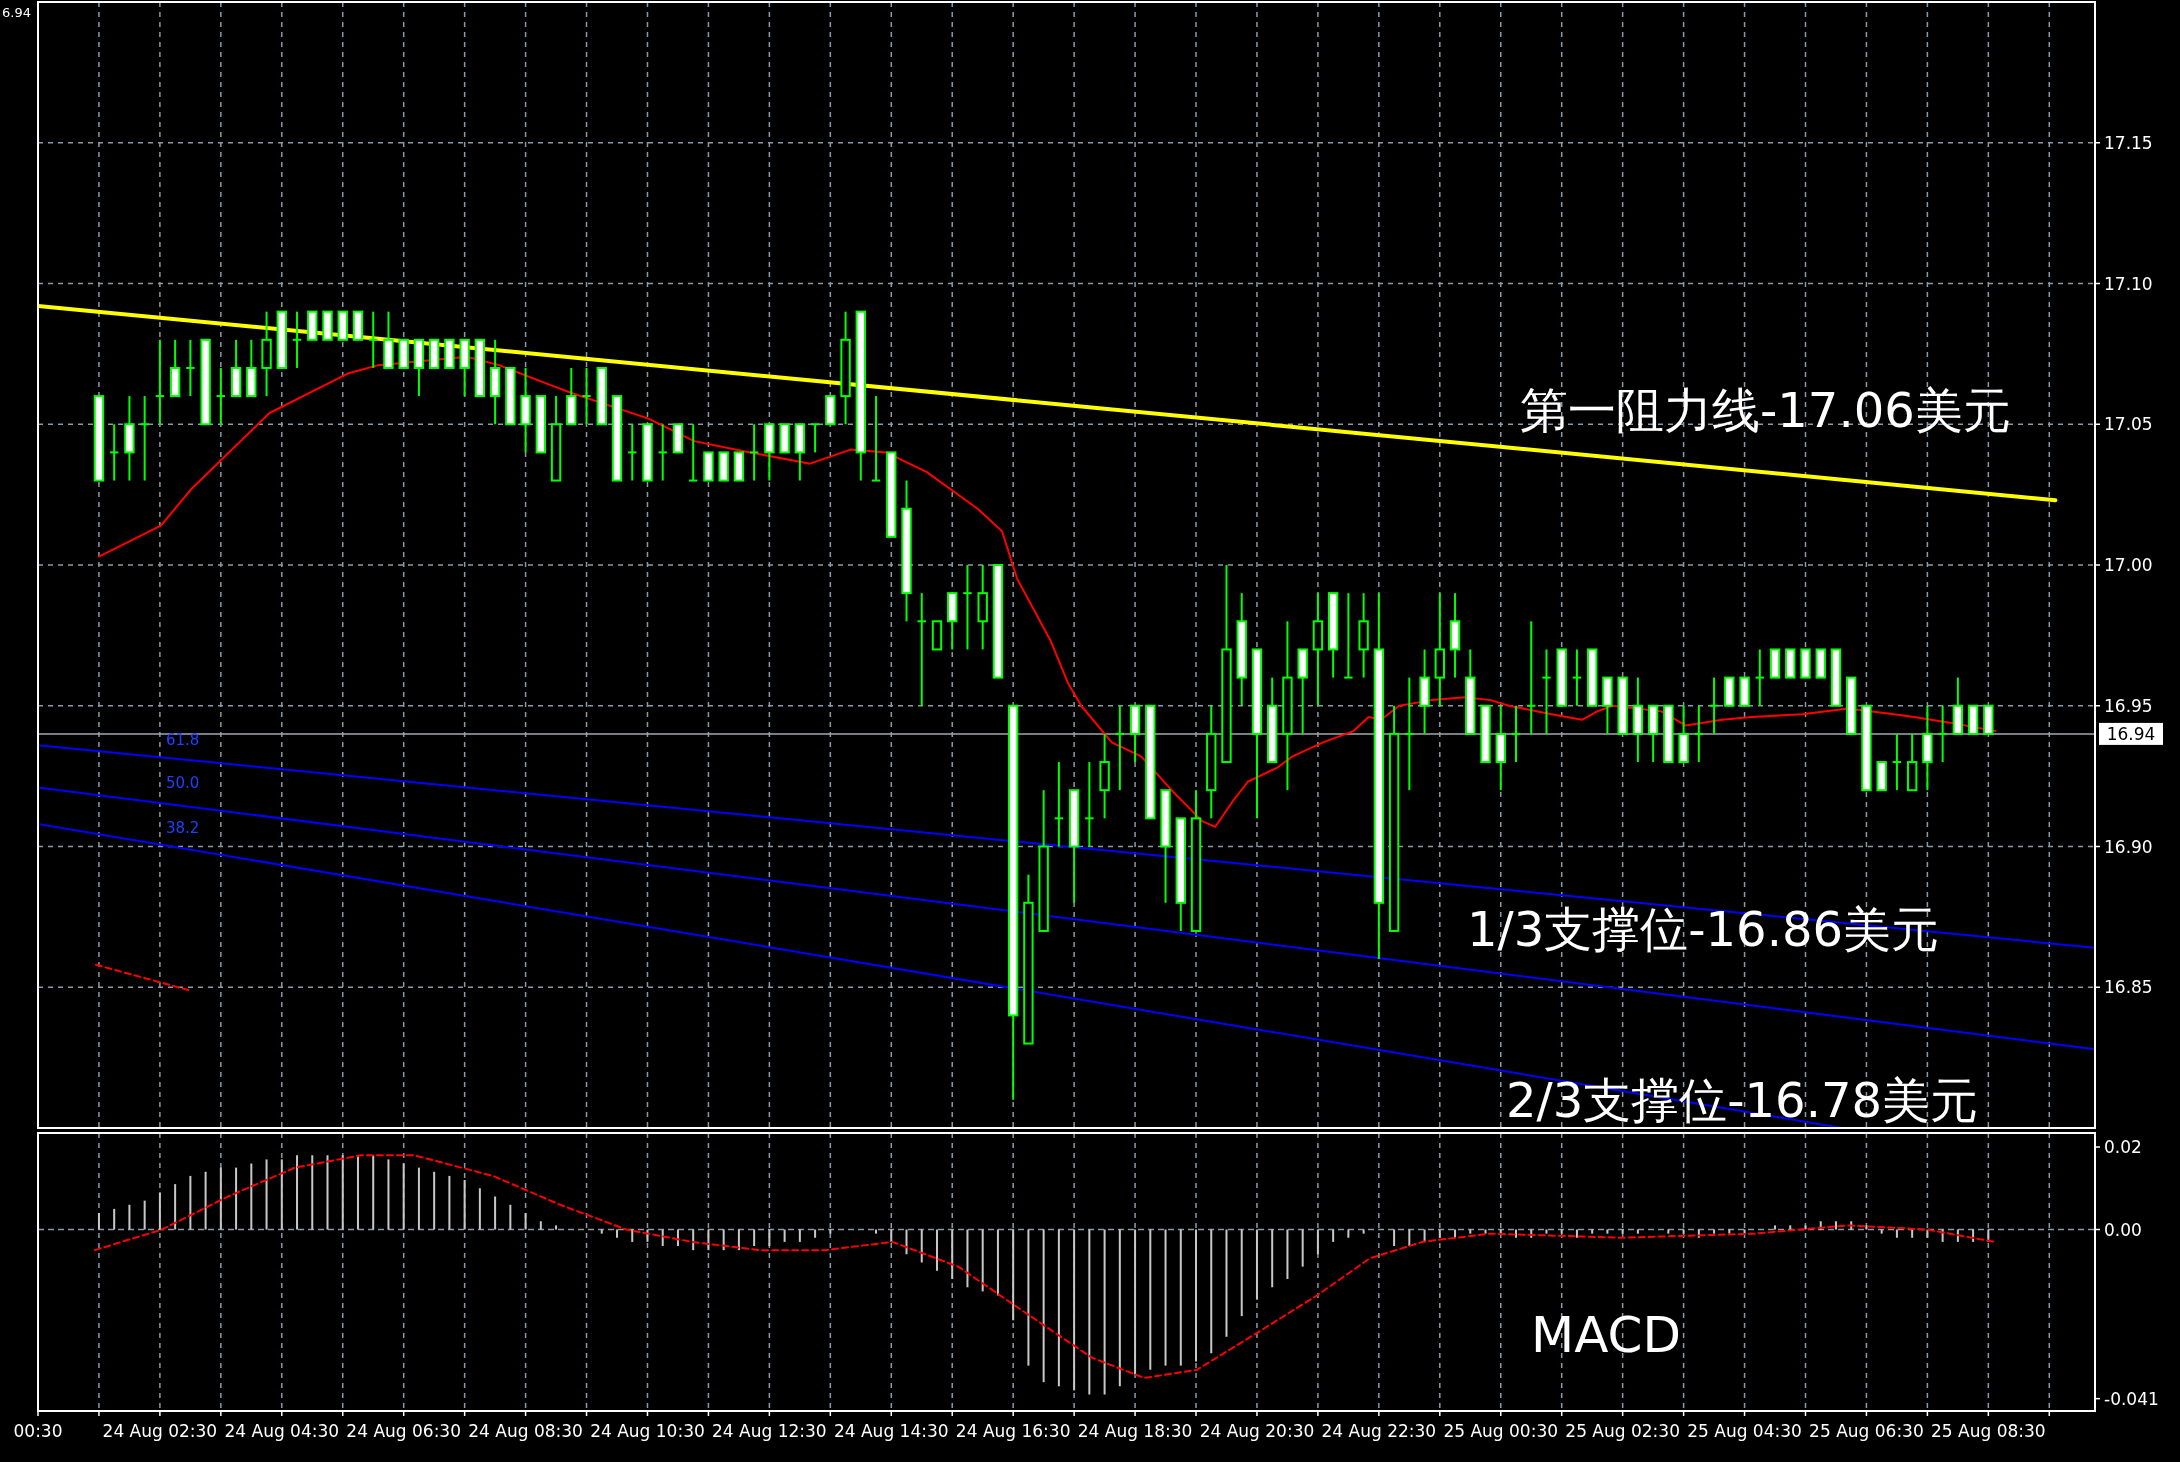 The image size is (2180, 1462). Describe the element at coordinates (891, 1431) in the screenshot. I see `x-tick-label: 24 Aug 14:30` at that location.